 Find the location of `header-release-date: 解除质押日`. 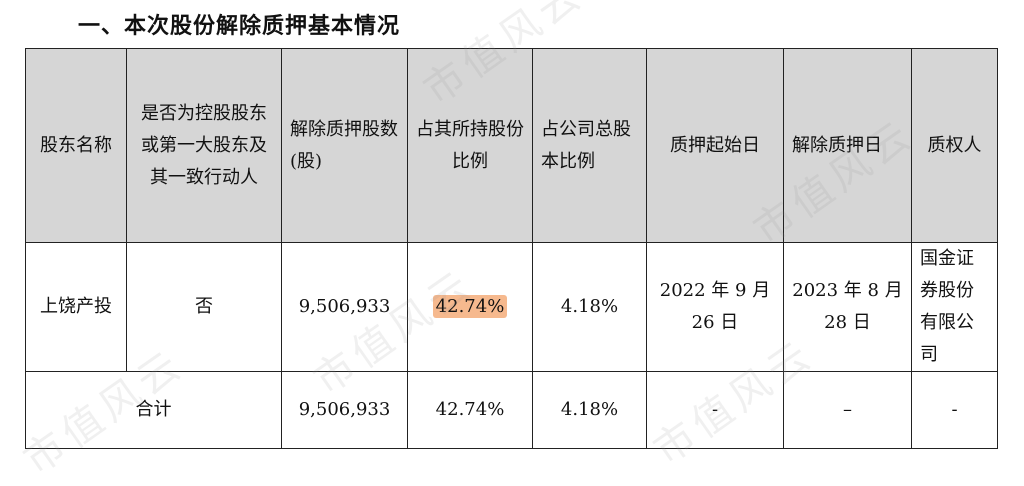

header-release-date: 解除质押日 is located at coordinates (847, 145).